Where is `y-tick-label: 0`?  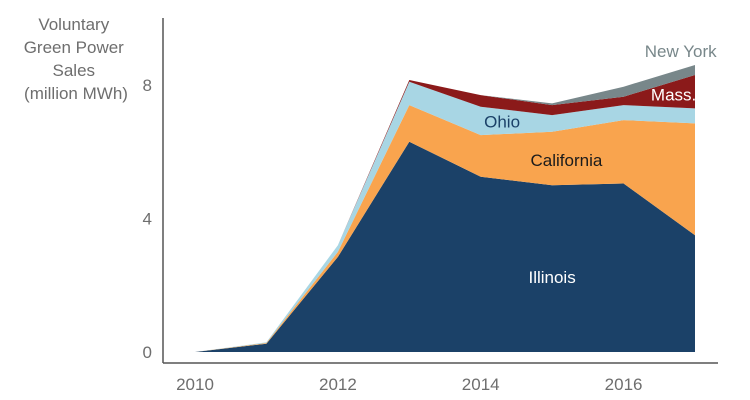 y-tick-label: 0 is located at coordinates (147, 352).